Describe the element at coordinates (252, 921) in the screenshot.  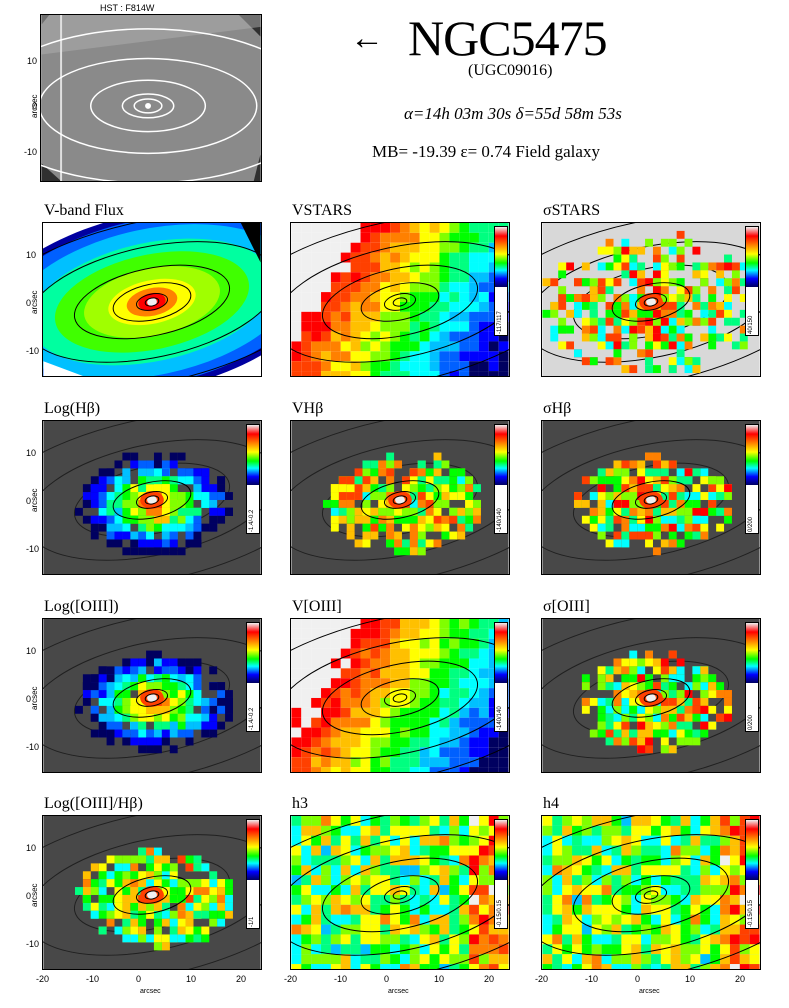
I see `colorbar-range-ratio: -1/1` at that location.